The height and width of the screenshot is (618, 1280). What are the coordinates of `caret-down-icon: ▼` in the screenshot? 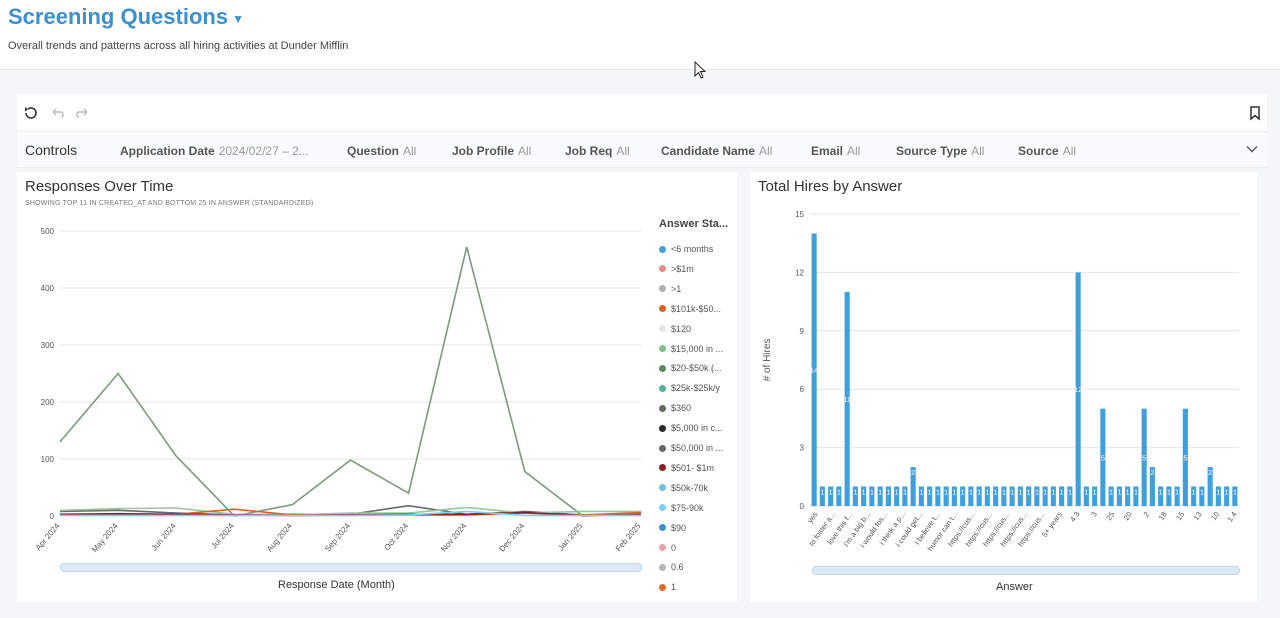 It's located at (238, 19).